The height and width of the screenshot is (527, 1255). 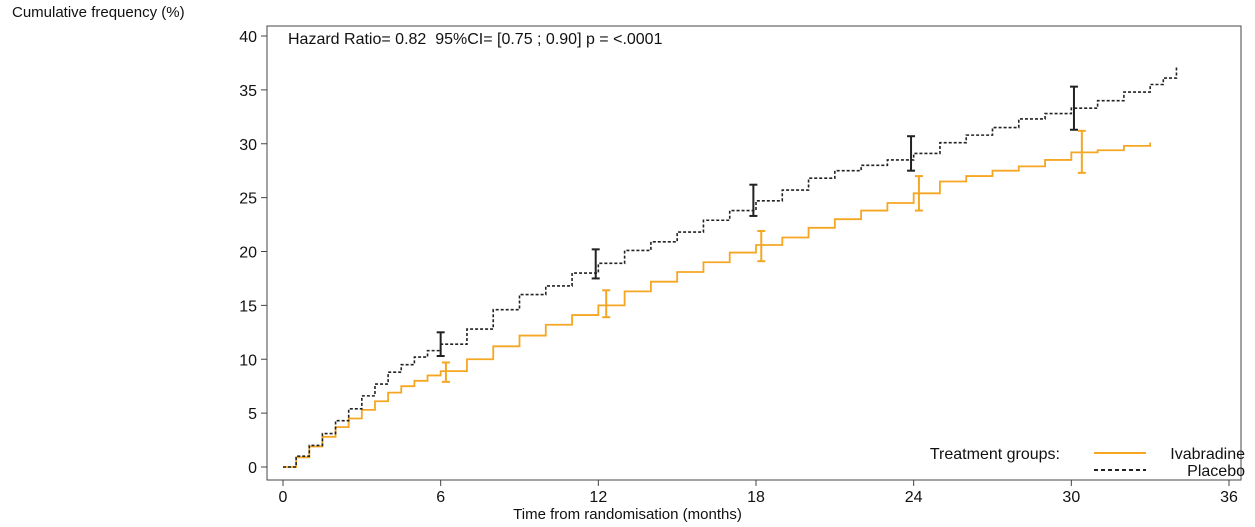 What do you see at coordinates (252, 468) in the screenshot?
I see `y-tick-label: 0` at bounding box center [252, 468].